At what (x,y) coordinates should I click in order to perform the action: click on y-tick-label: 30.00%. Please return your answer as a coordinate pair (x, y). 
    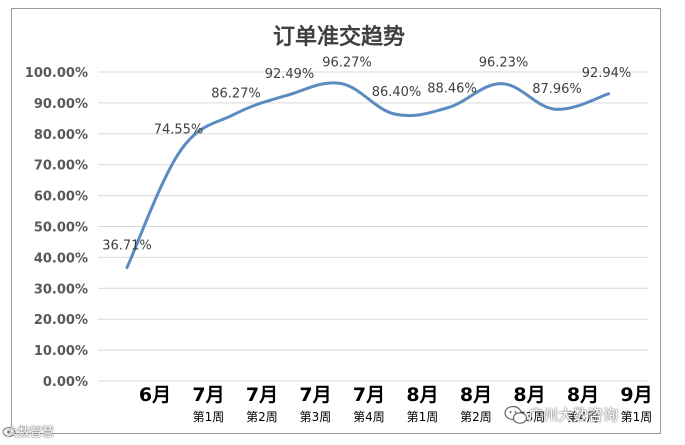
    Looking at the image, I should click on (61, 289).